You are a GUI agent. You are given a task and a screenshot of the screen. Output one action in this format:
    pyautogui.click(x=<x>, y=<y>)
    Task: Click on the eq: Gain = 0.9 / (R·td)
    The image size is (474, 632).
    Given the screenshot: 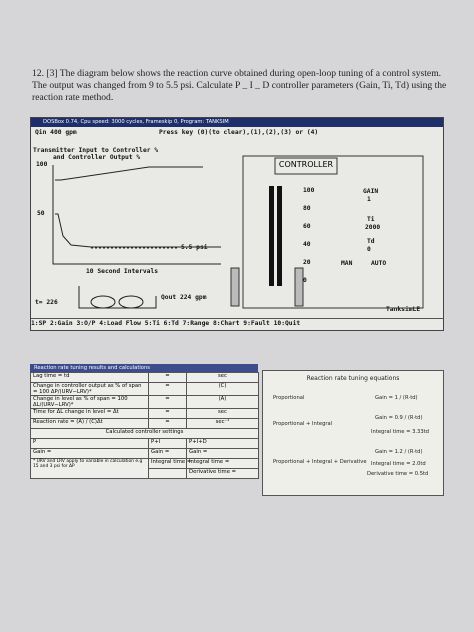 What is the action you would take?
    pyautogui.click(x=399, y=418)
    